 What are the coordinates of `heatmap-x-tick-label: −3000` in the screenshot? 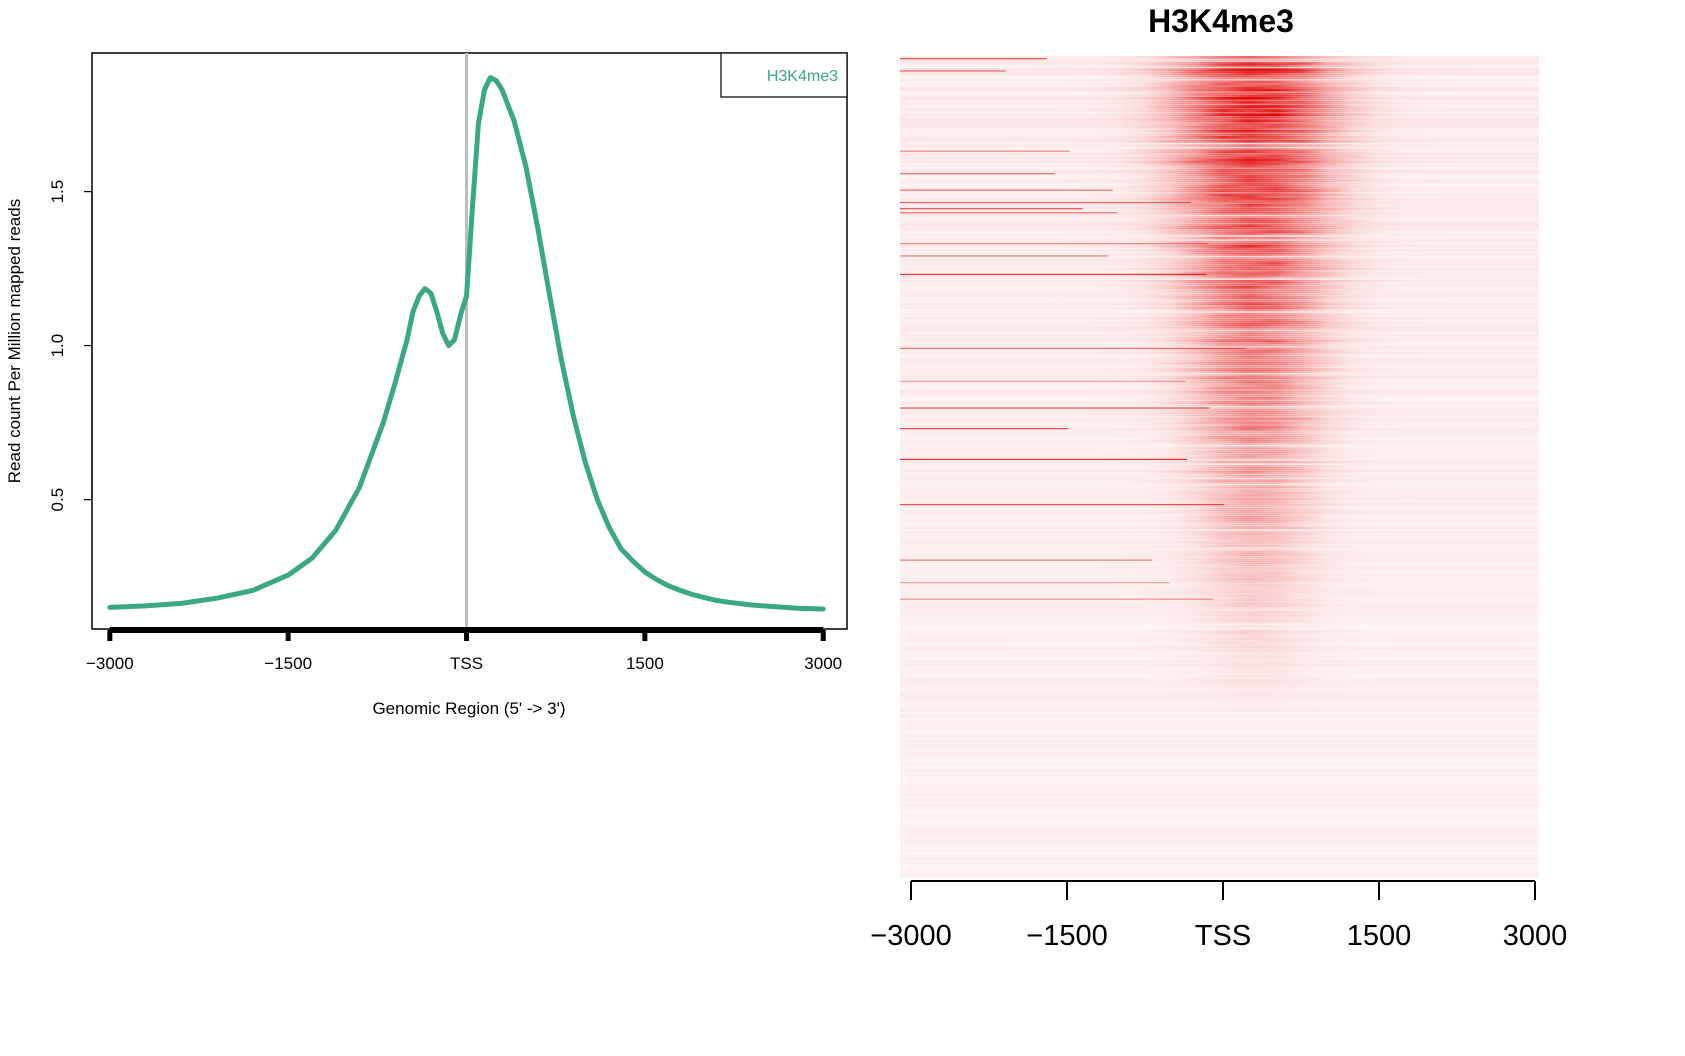 It's located at (910, 936).